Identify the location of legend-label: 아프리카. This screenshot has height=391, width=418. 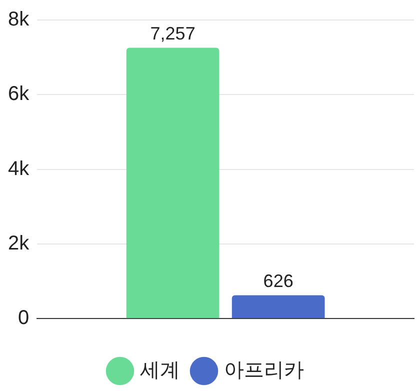
(264, 371).